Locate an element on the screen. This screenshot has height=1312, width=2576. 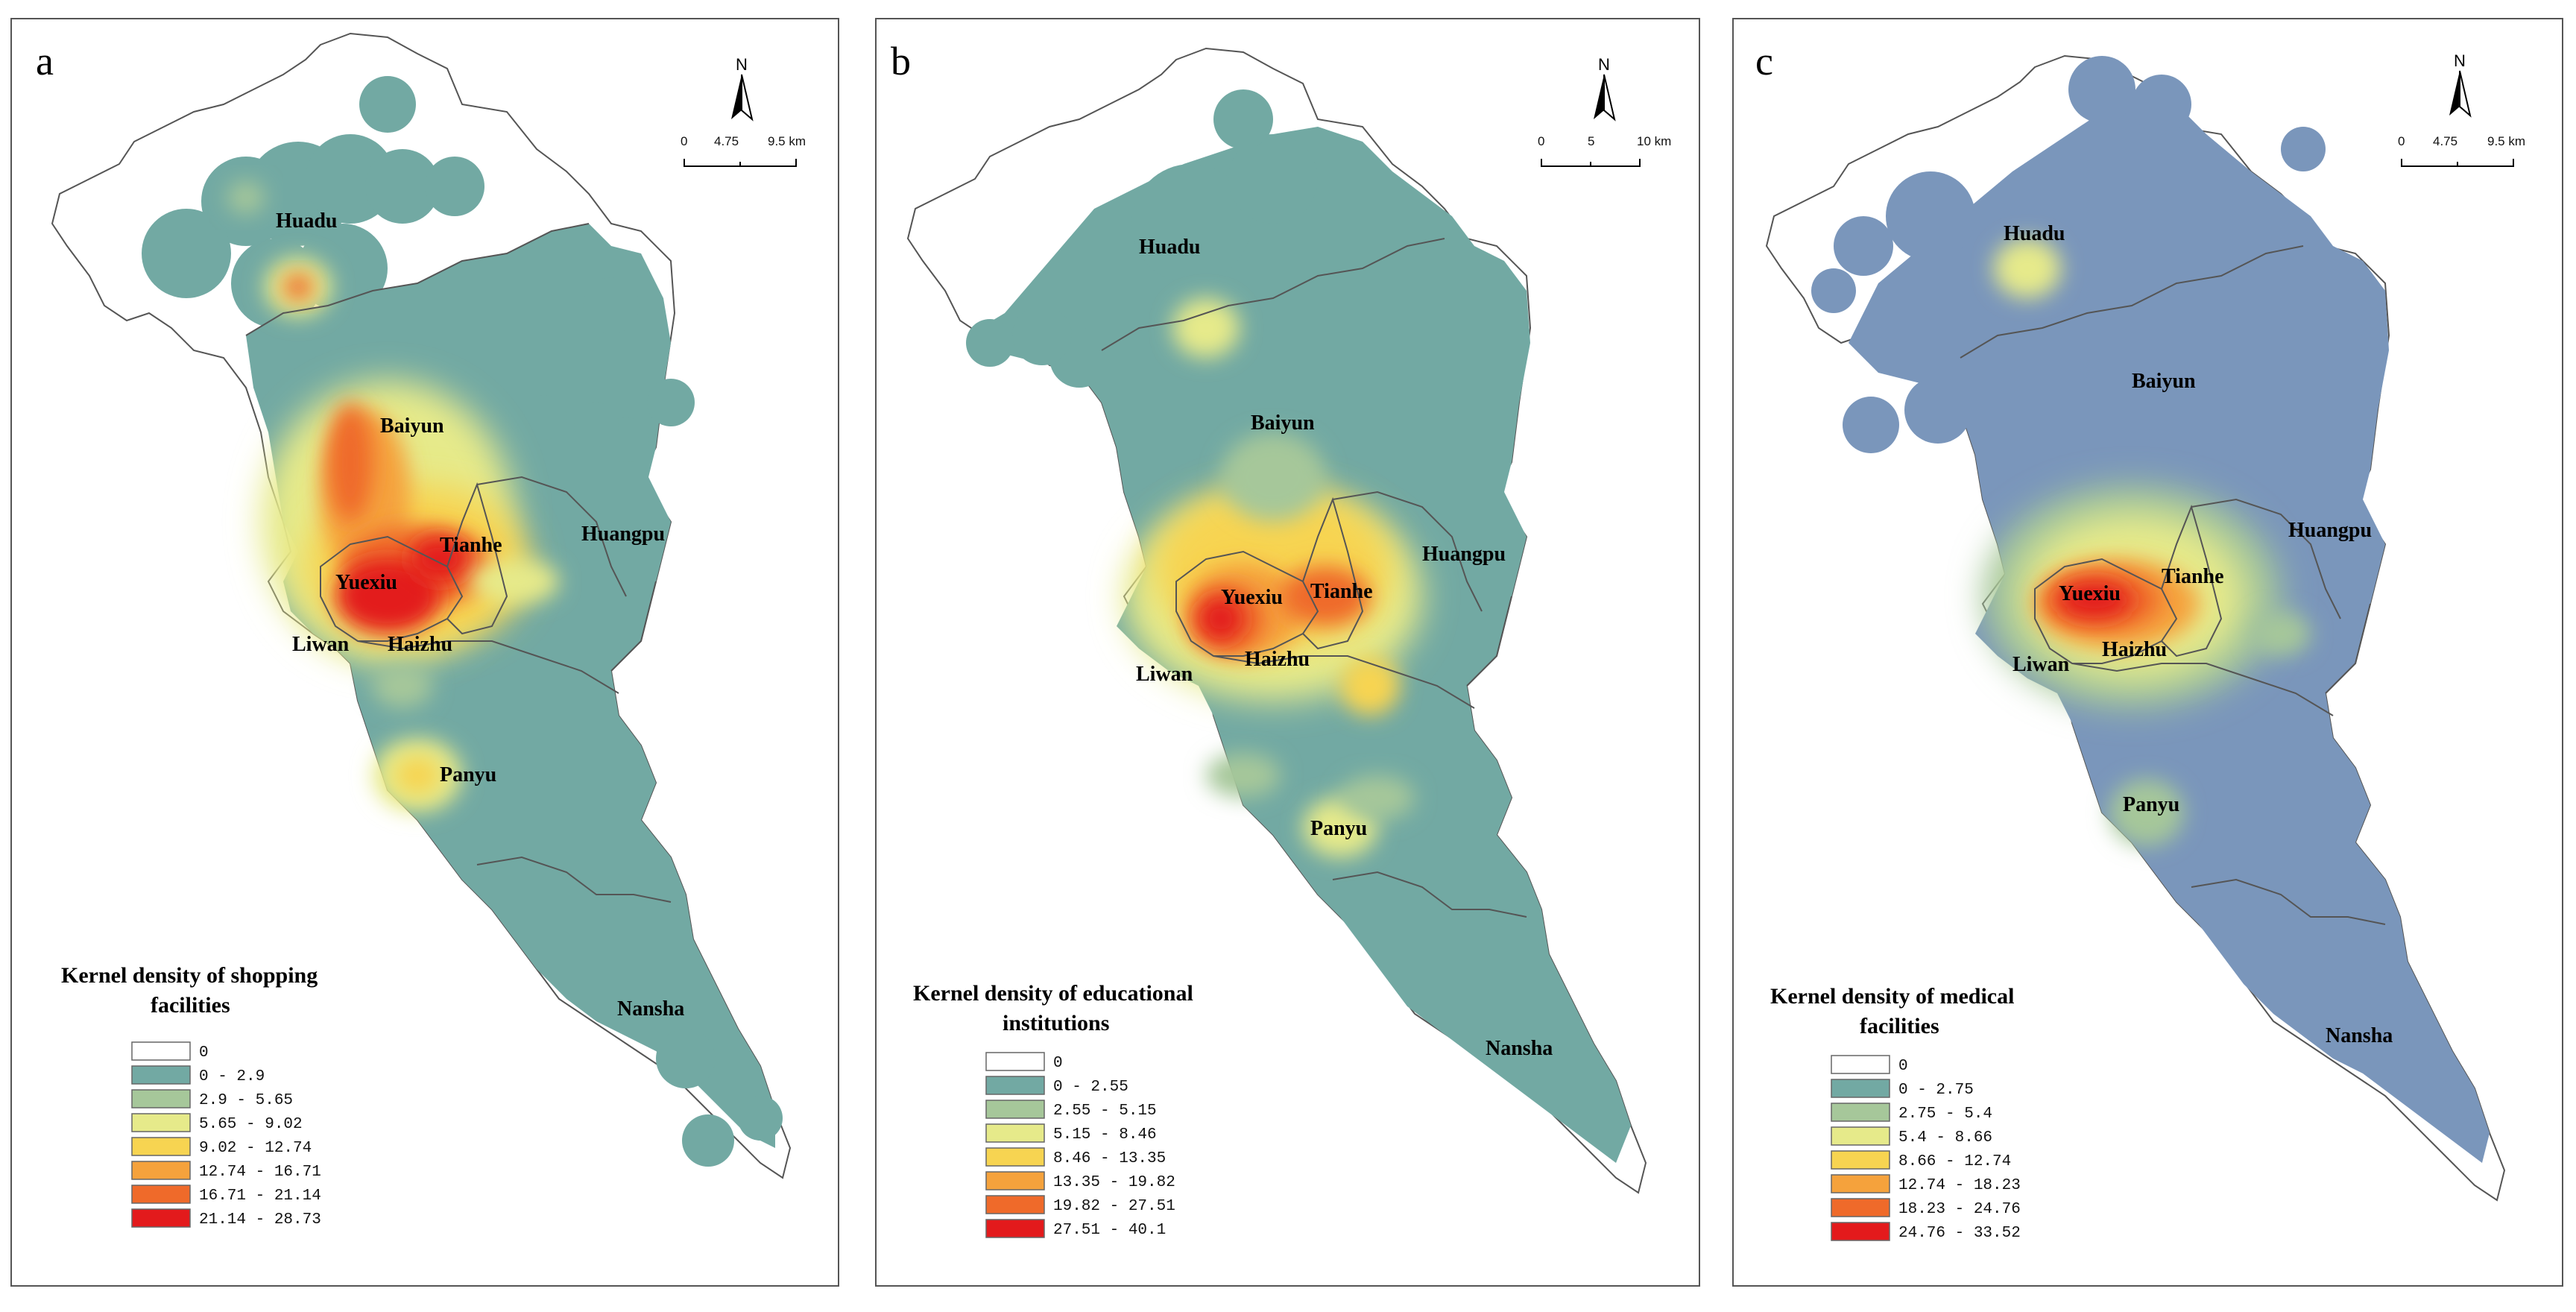
panel-b-district-baiyun: Baiyun is located at coordinates (1283, 423).